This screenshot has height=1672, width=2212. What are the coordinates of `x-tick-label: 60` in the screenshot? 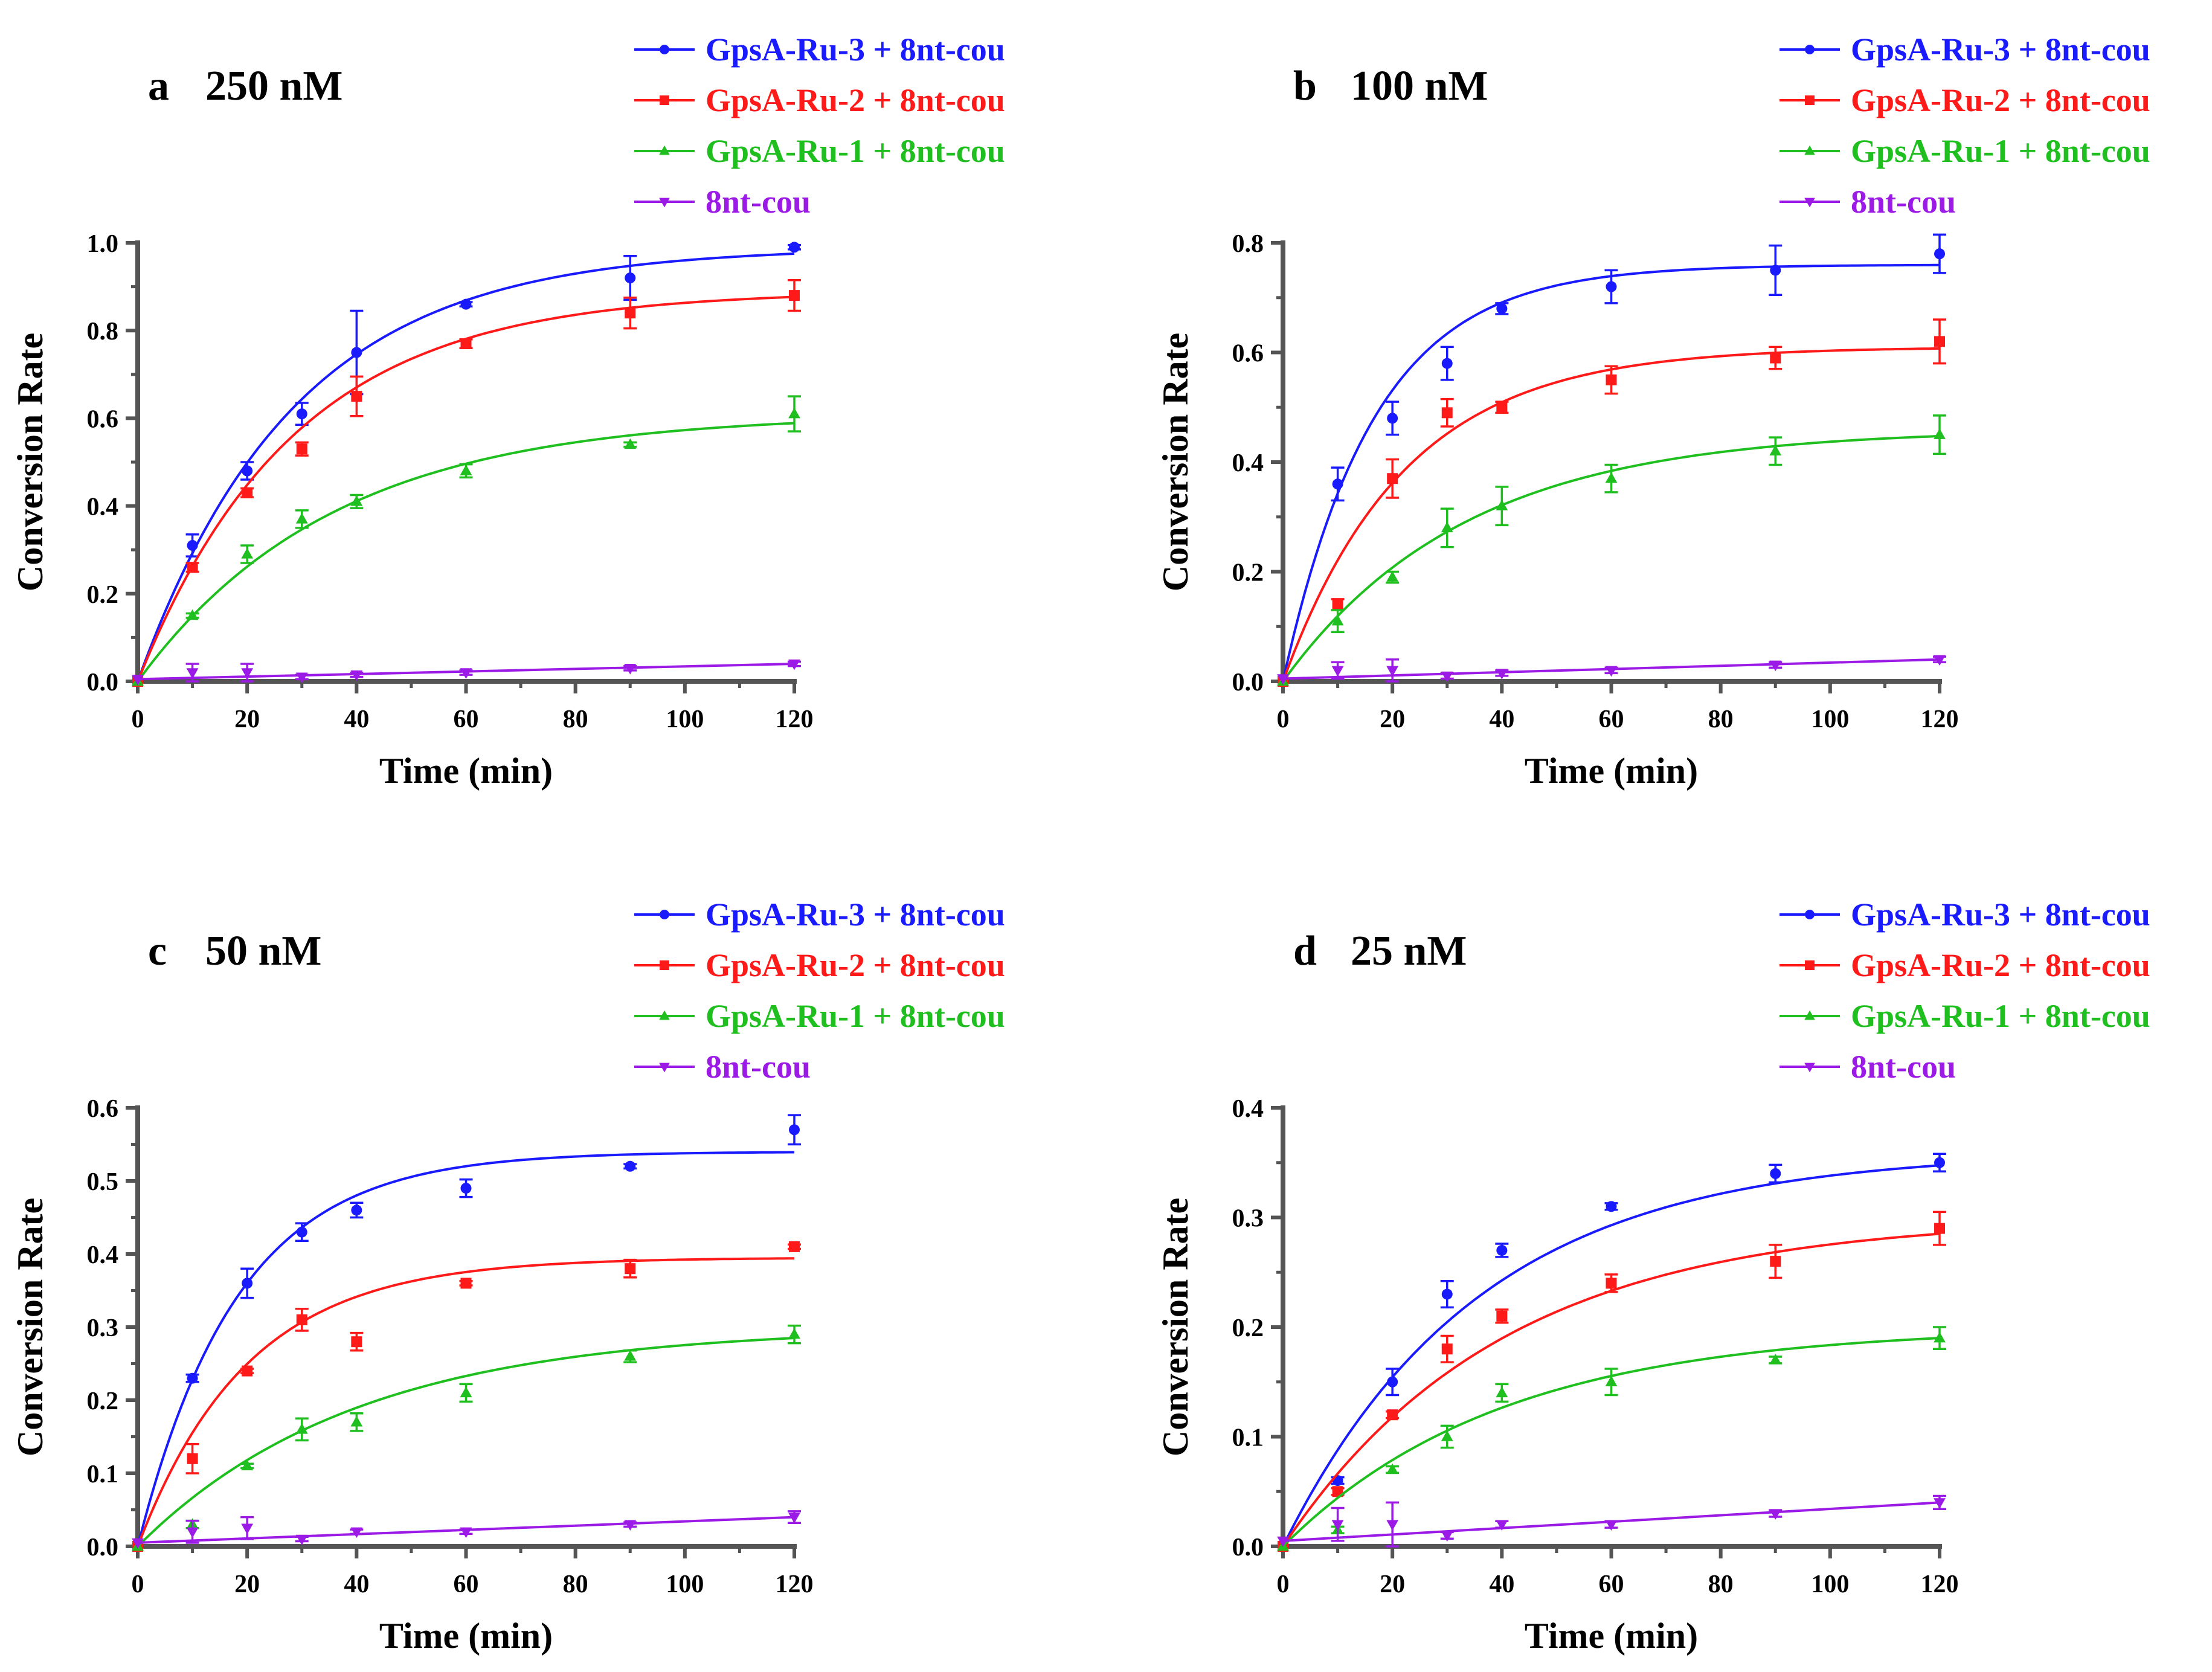 It's located at (1611, 719).